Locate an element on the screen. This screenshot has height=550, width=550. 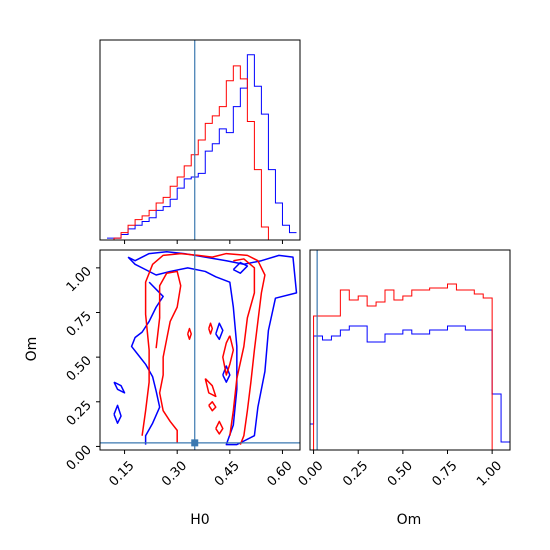
om-y-tick-label-0: 0.00 is located at coordinates (79, 458).